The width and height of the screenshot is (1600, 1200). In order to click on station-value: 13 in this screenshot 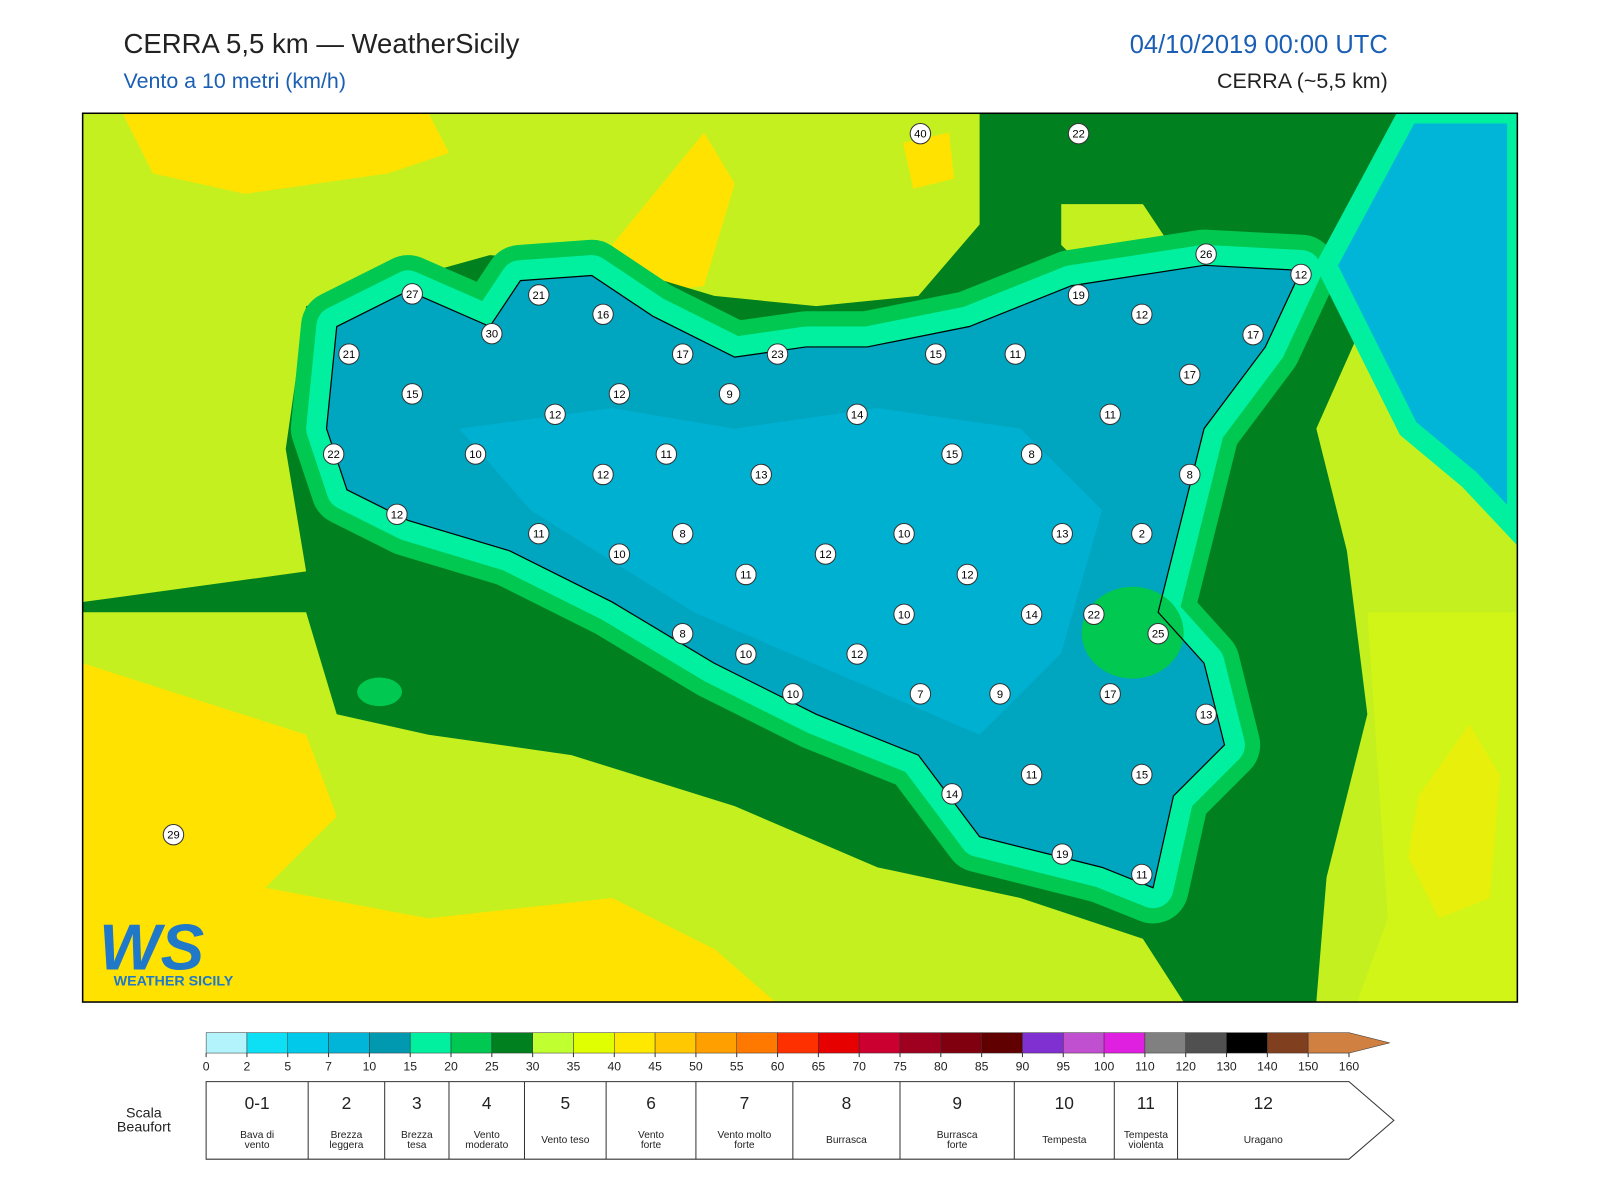, I will do `click(1206, 715)`.